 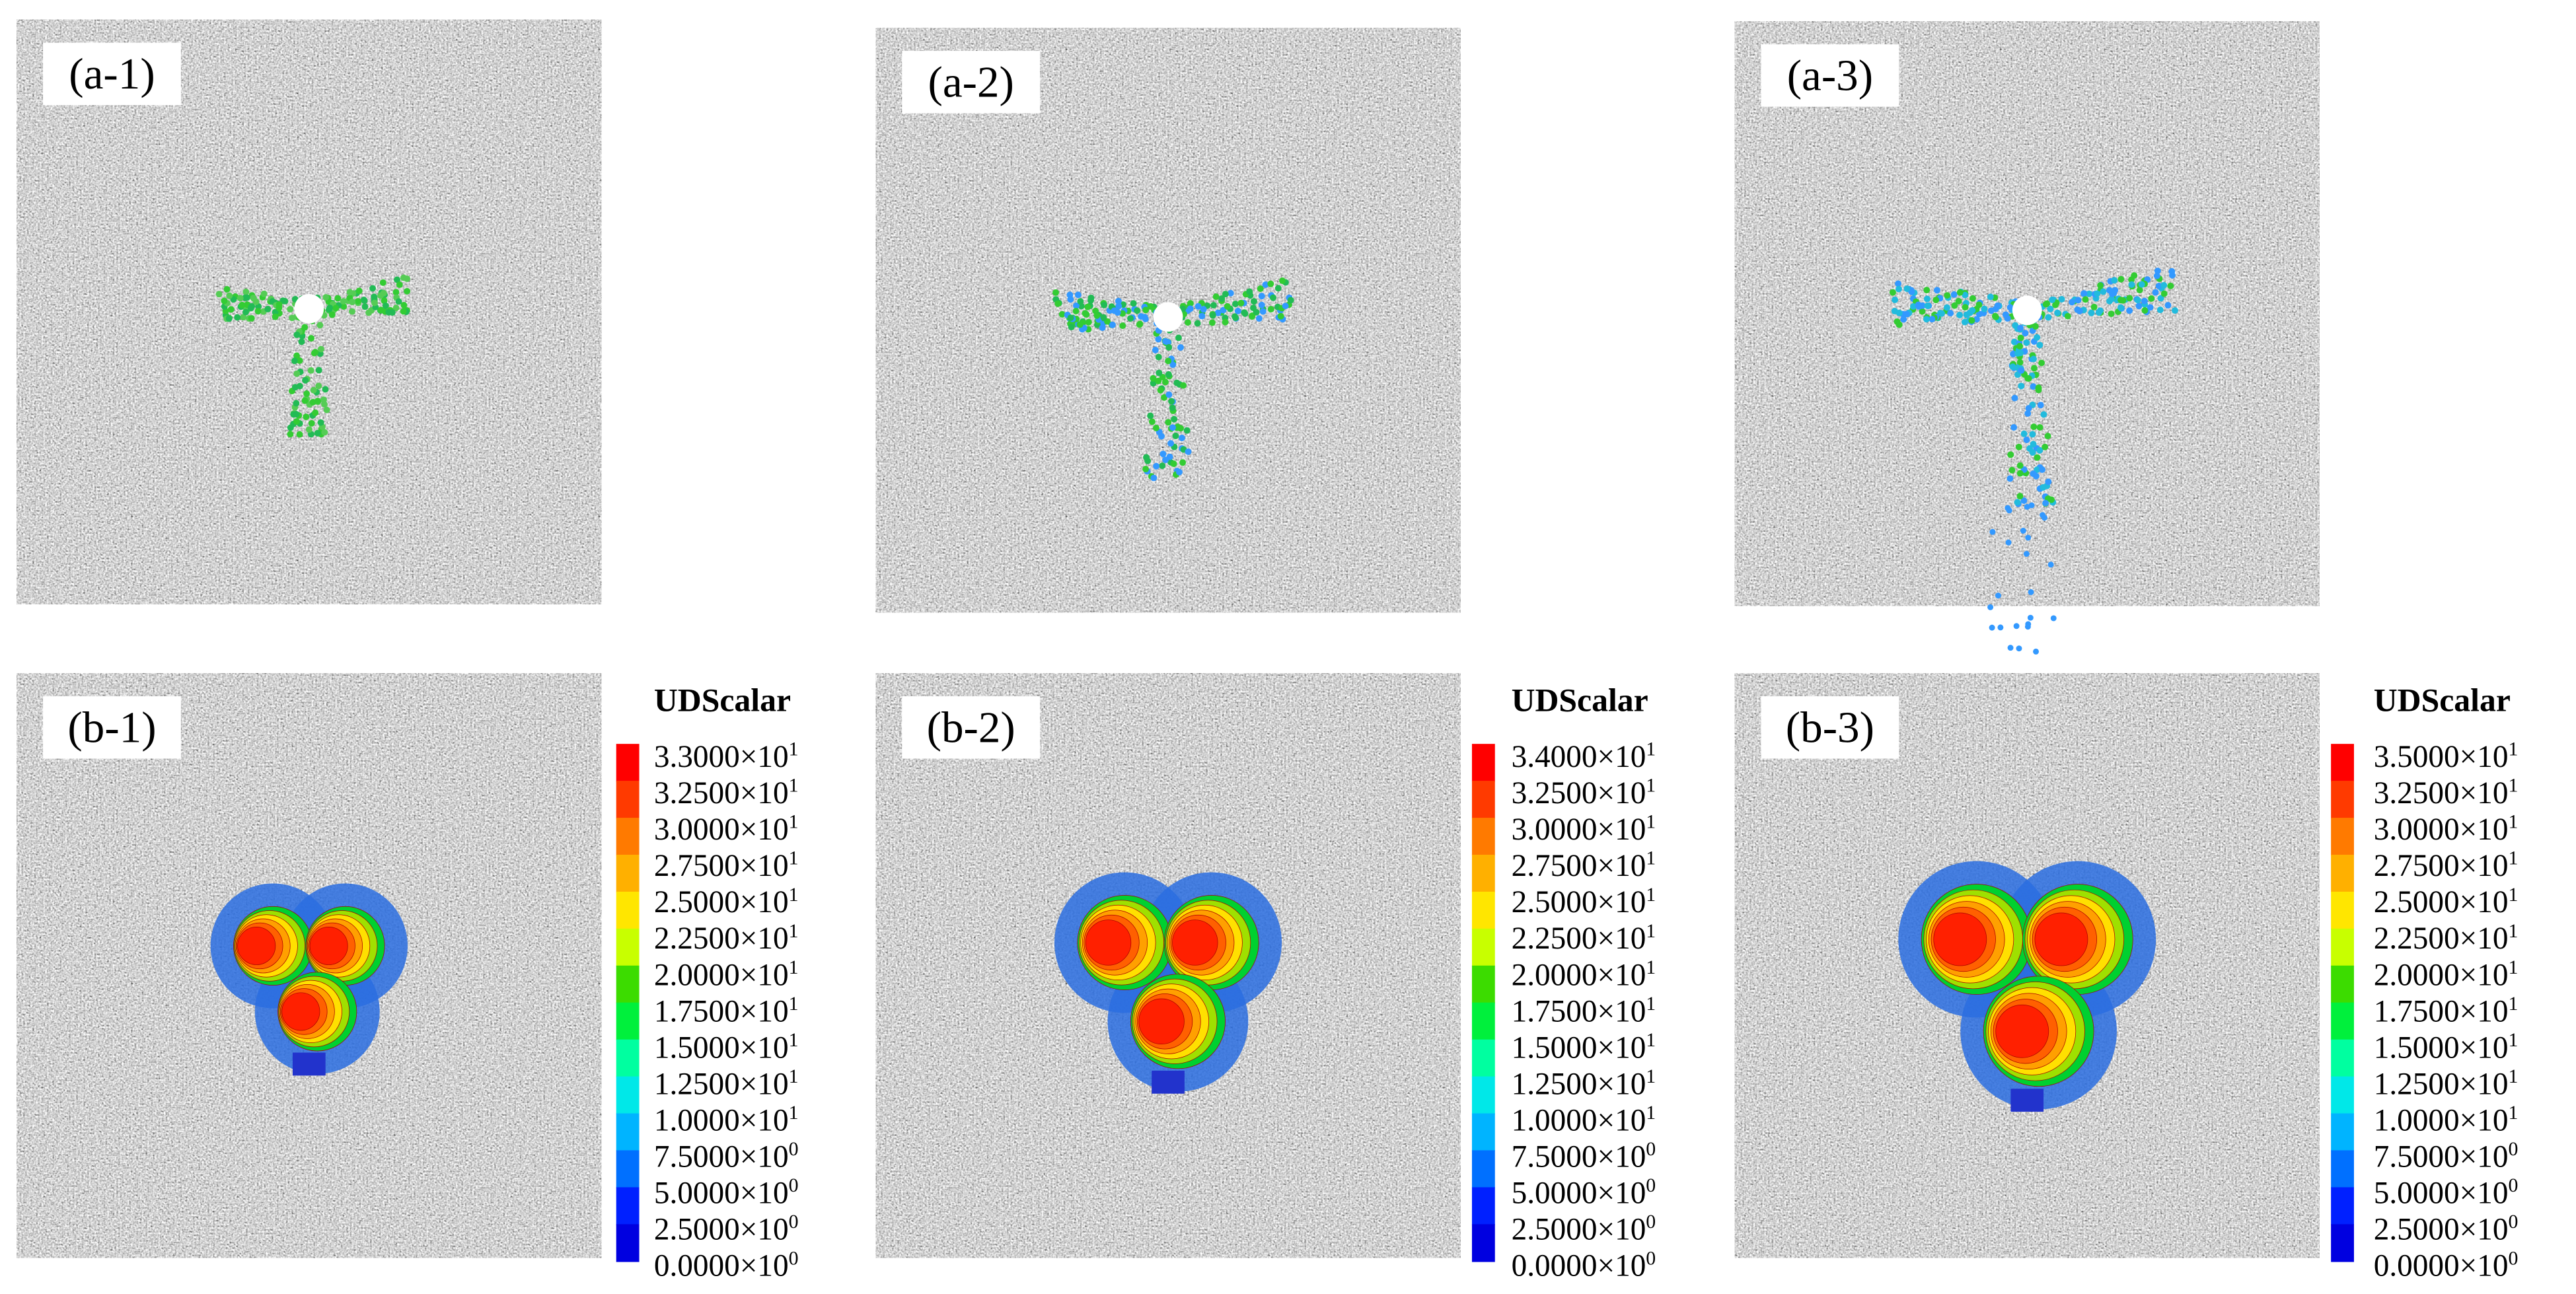 I want to click on colorbar-tick-label: 2.7500×10¹, so click(x=1584, y=865).